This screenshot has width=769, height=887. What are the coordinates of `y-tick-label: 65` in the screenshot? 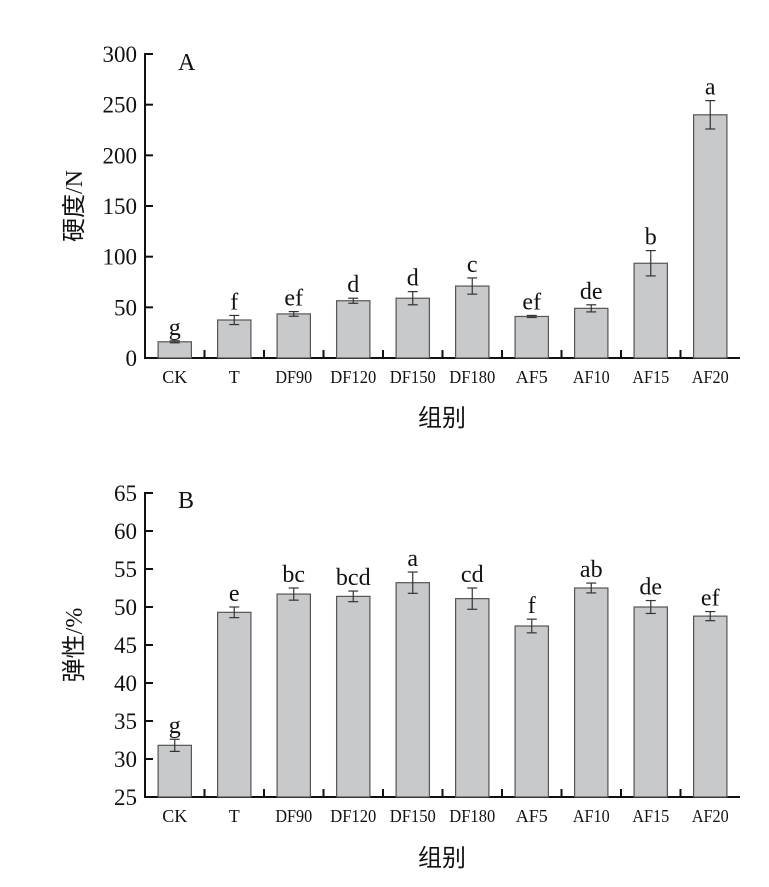 It's located at (125, 493).